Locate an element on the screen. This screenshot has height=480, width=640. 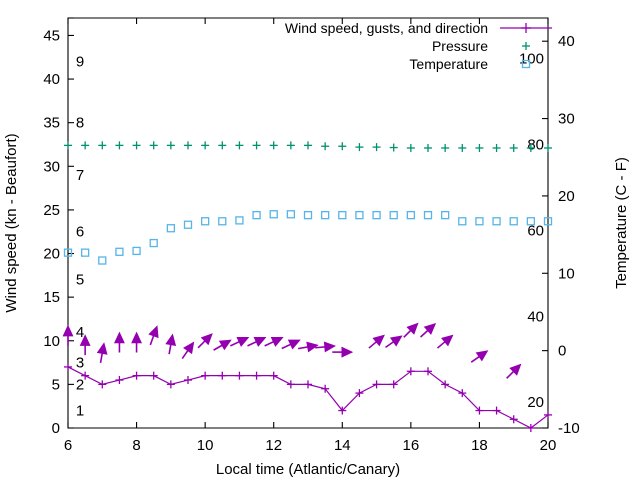
legend-label: Pressure is located at coordinates (460, 46).